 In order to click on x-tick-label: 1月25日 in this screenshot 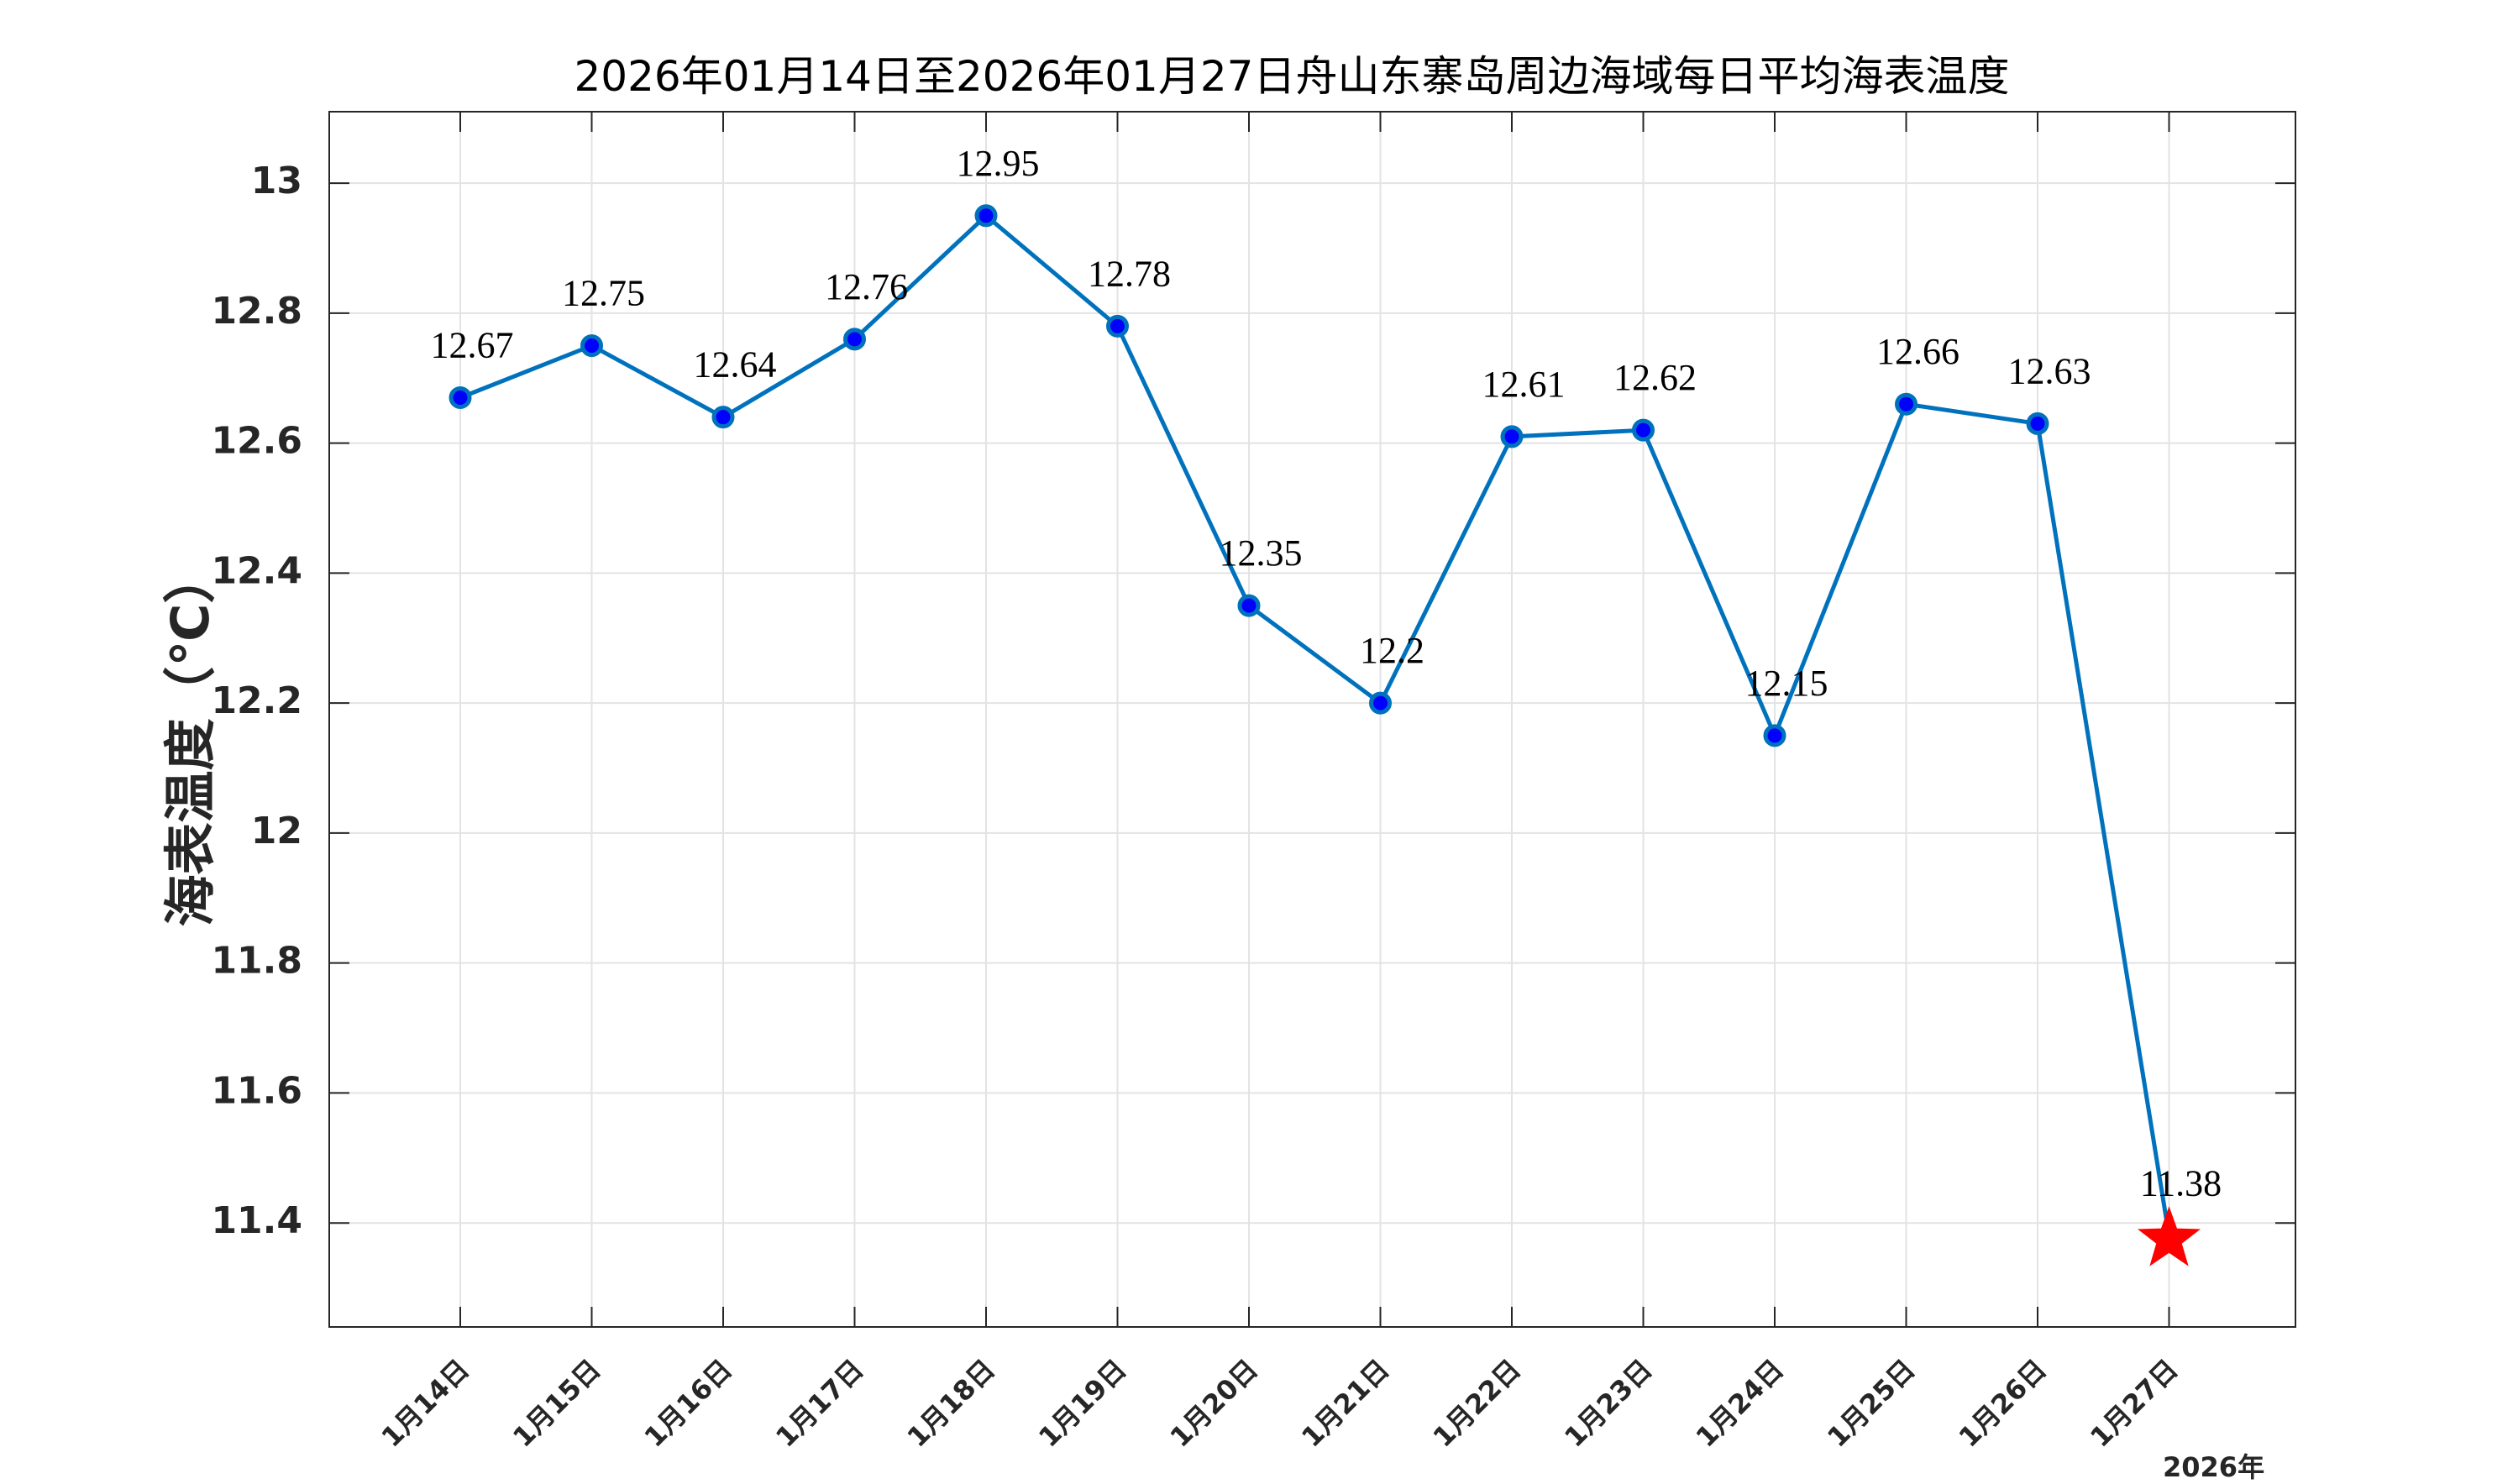, I will do `click(1871, 1403)`.